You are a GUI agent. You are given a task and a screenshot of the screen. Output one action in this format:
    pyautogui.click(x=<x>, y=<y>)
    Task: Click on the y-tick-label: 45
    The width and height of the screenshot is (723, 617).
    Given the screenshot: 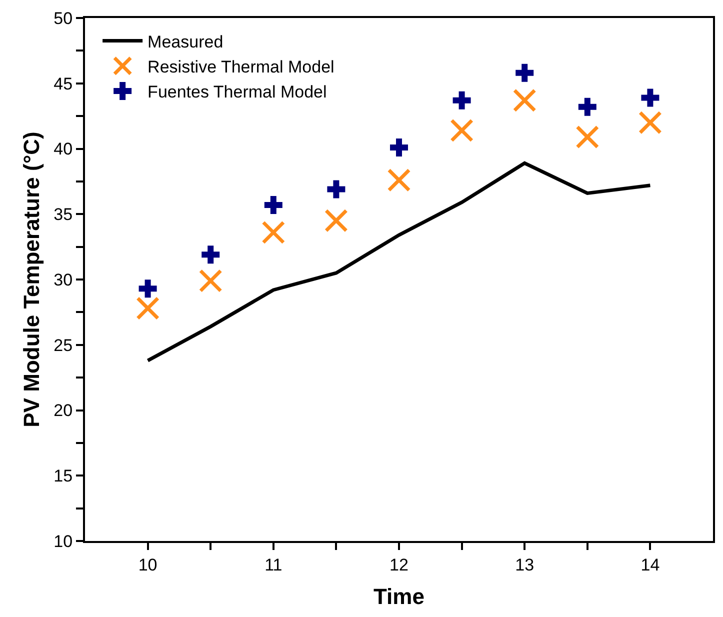 What is the action you would take?
    pyautogui.click(x=63, y=84)
    